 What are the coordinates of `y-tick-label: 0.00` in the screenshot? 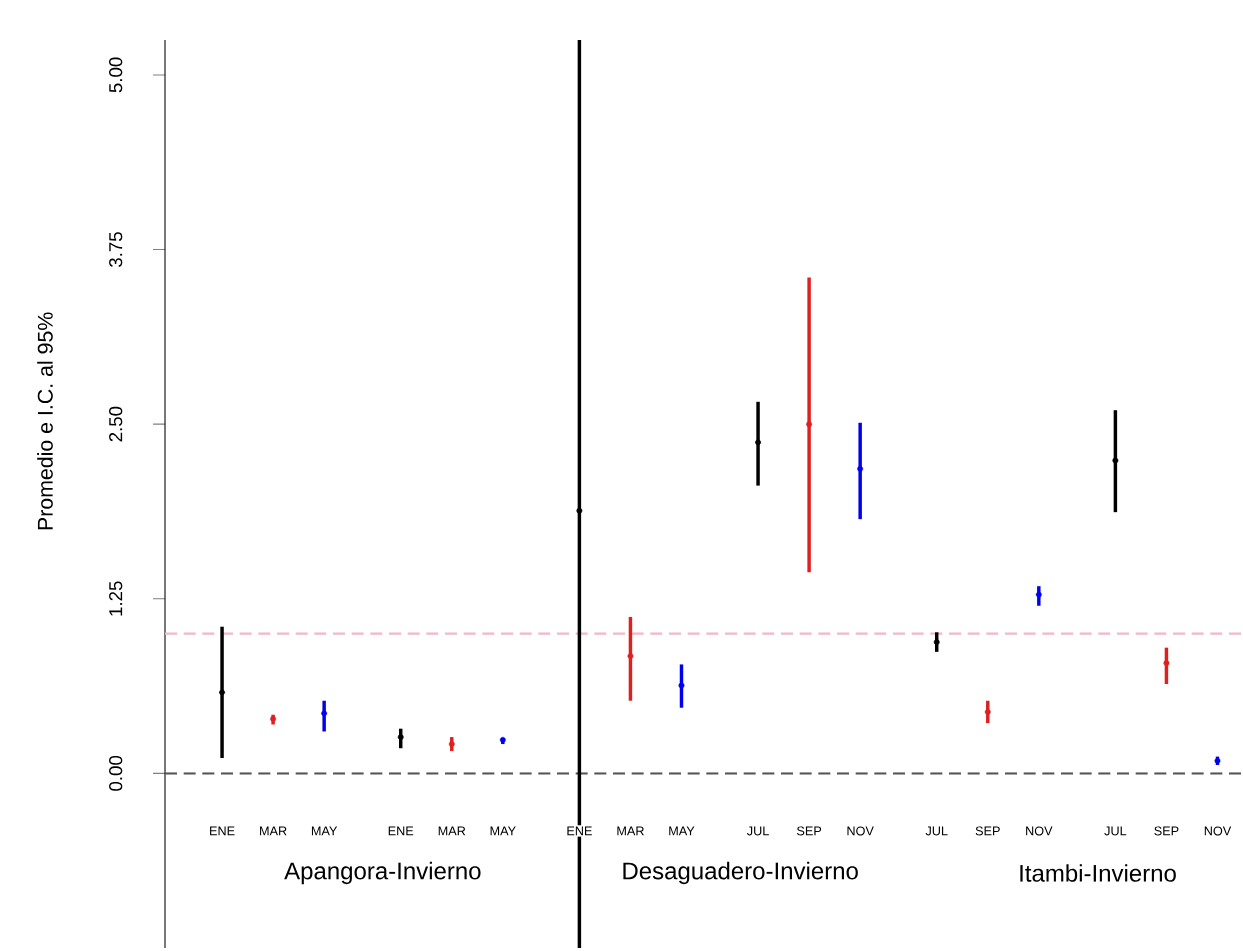 It's located at (116, 773).